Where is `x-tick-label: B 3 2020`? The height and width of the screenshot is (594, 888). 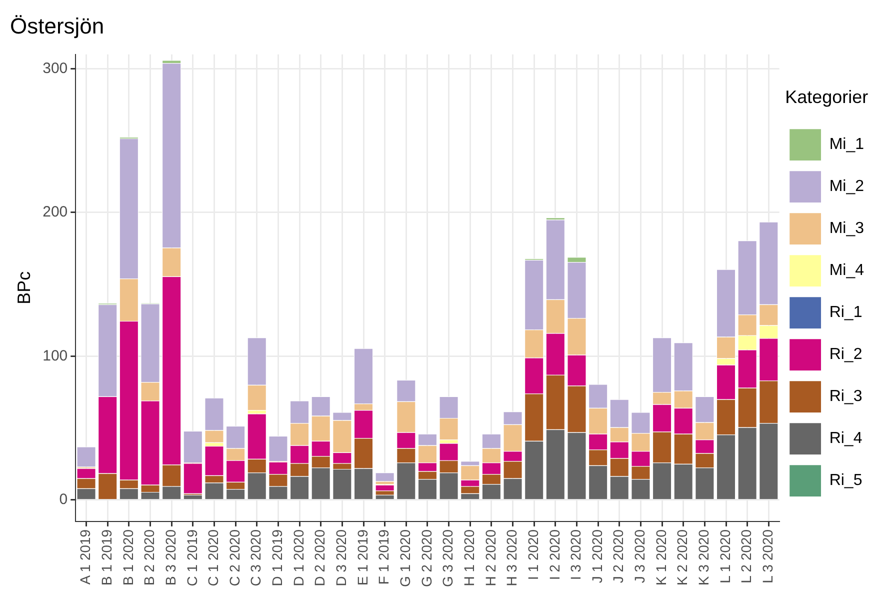
x-tick-label: B 3 2020 is located at coordinates (170, 557).